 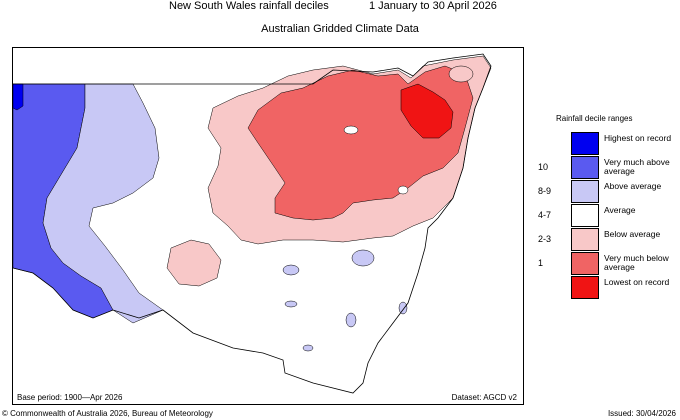 I want to click on legend-code: 4-7, so click(x=545, y=215).